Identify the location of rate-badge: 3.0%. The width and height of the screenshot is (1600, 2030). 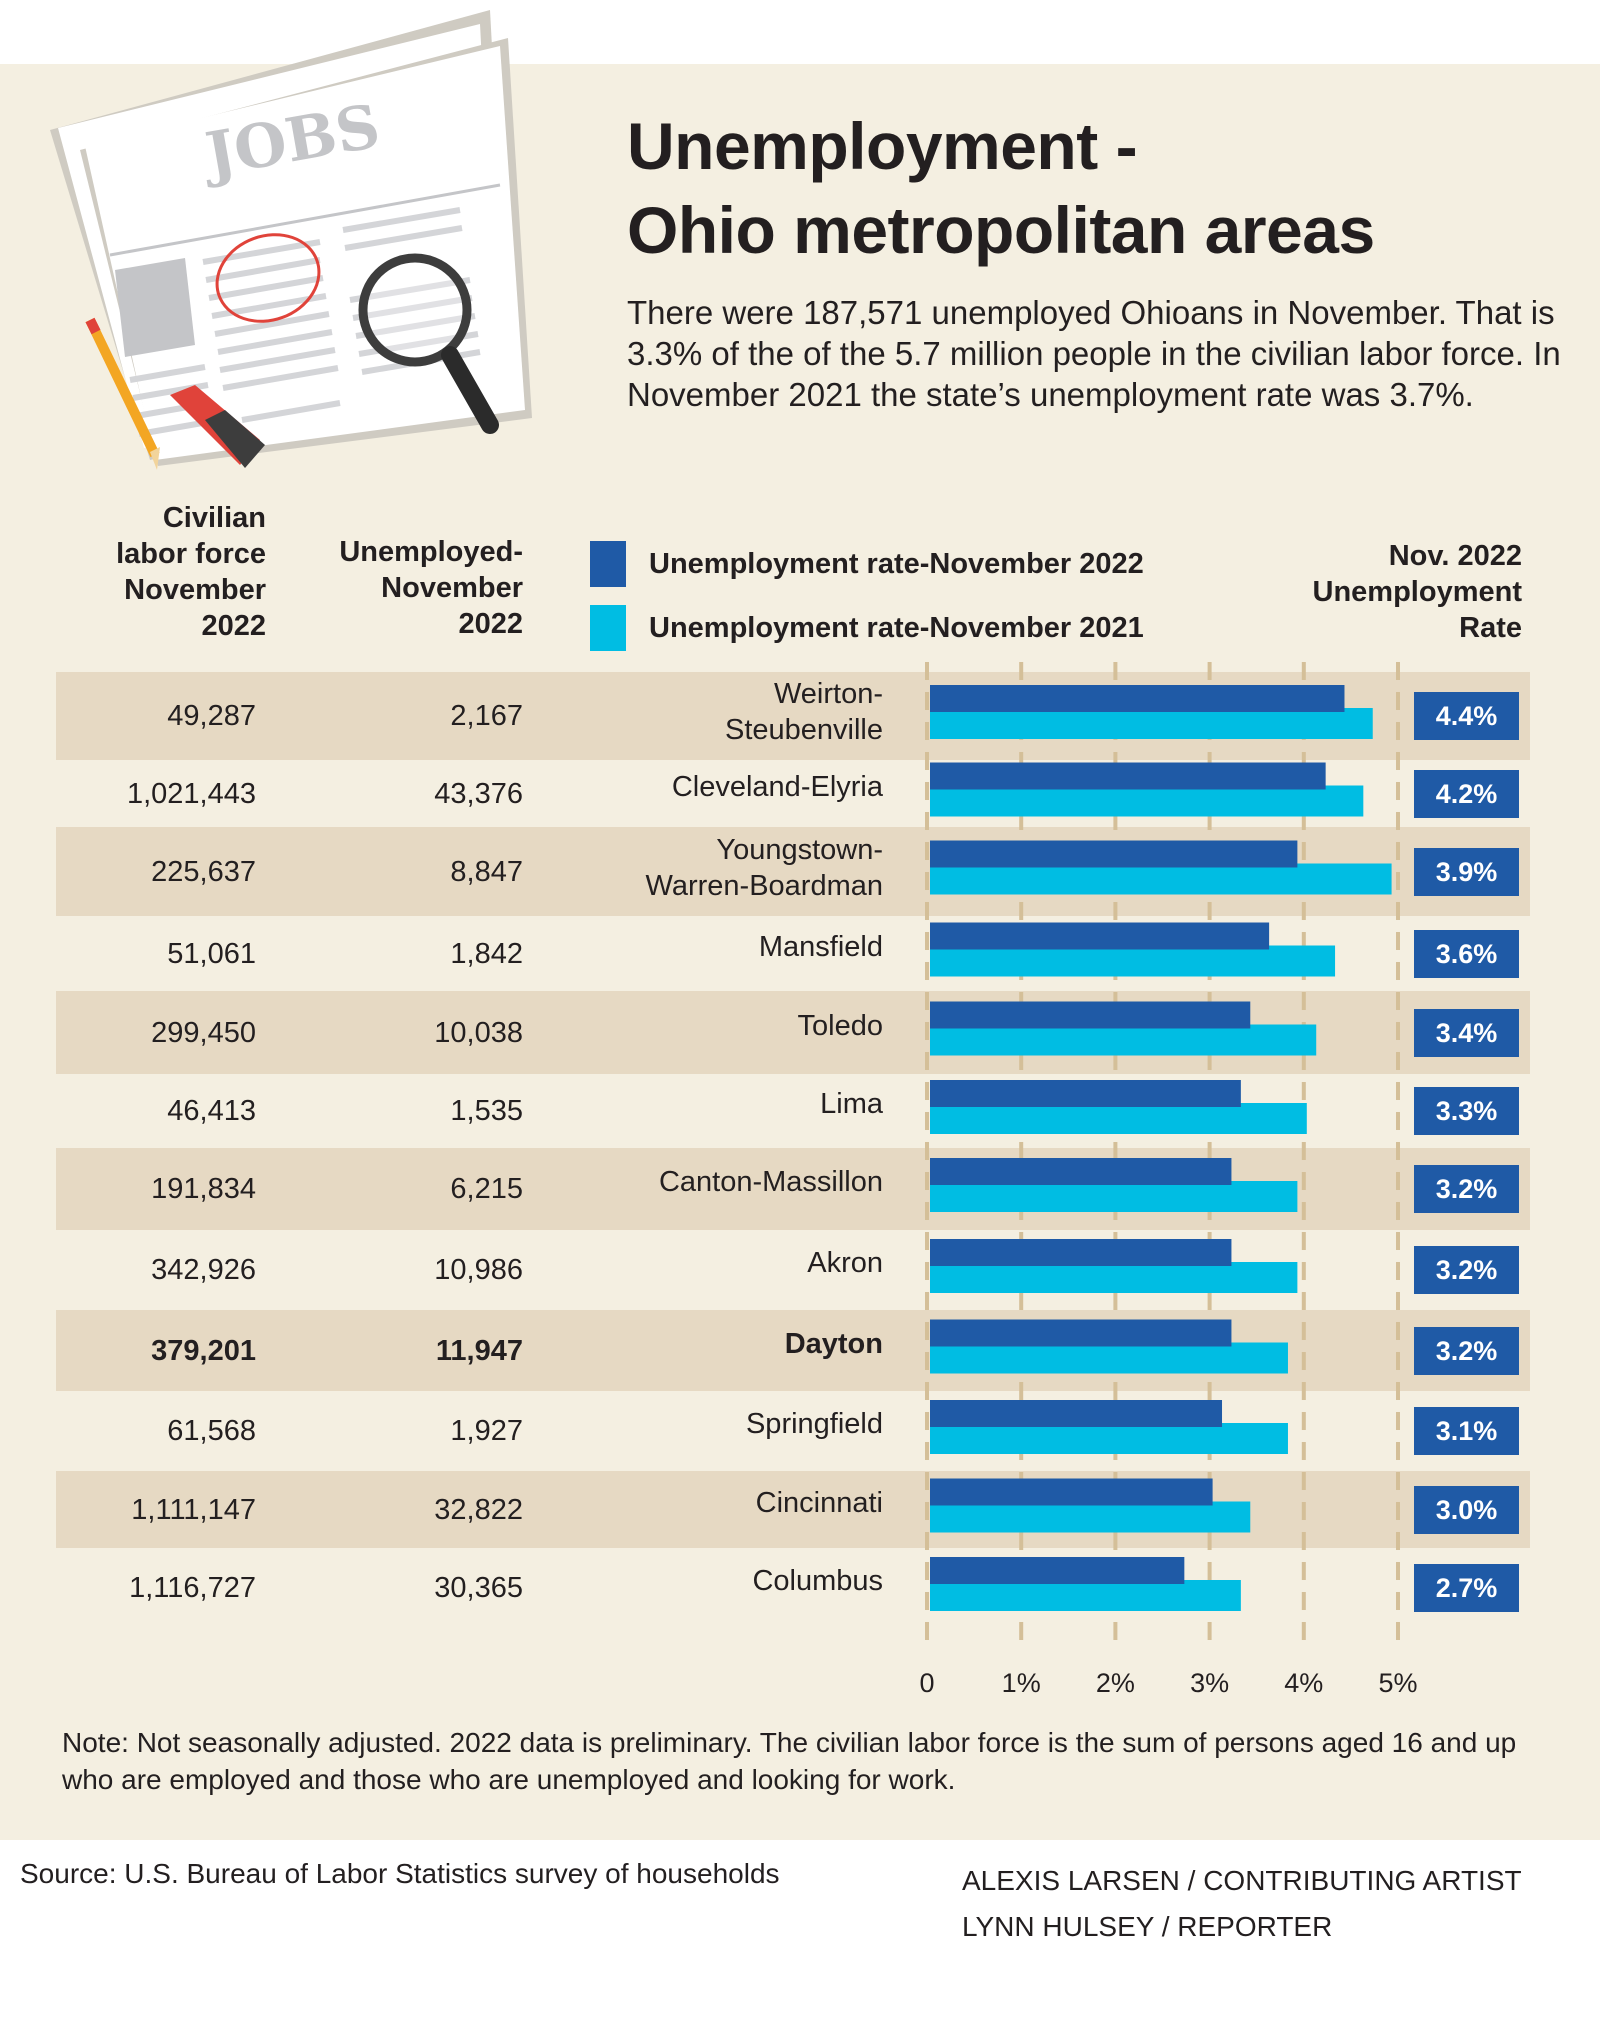
(1466, 1510).